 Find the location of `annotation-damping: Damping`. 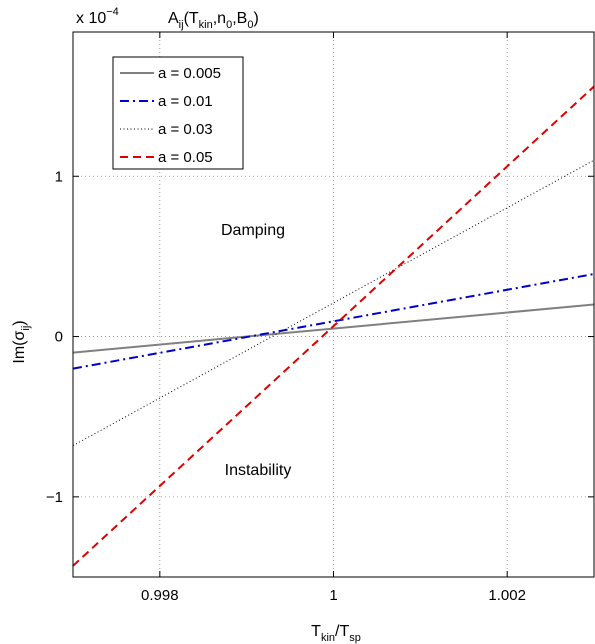

annotation-damping: Damping is located at coordinates (253, 230).